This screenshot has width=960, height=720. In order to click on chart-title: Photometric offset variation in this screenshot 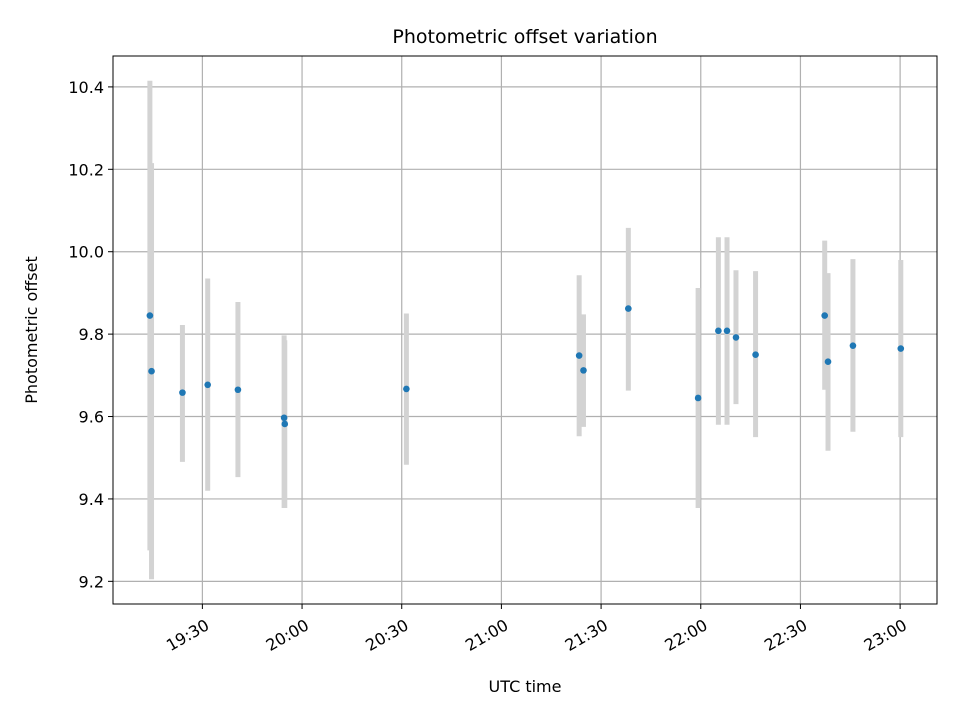, I will do `click(524, 37)`.